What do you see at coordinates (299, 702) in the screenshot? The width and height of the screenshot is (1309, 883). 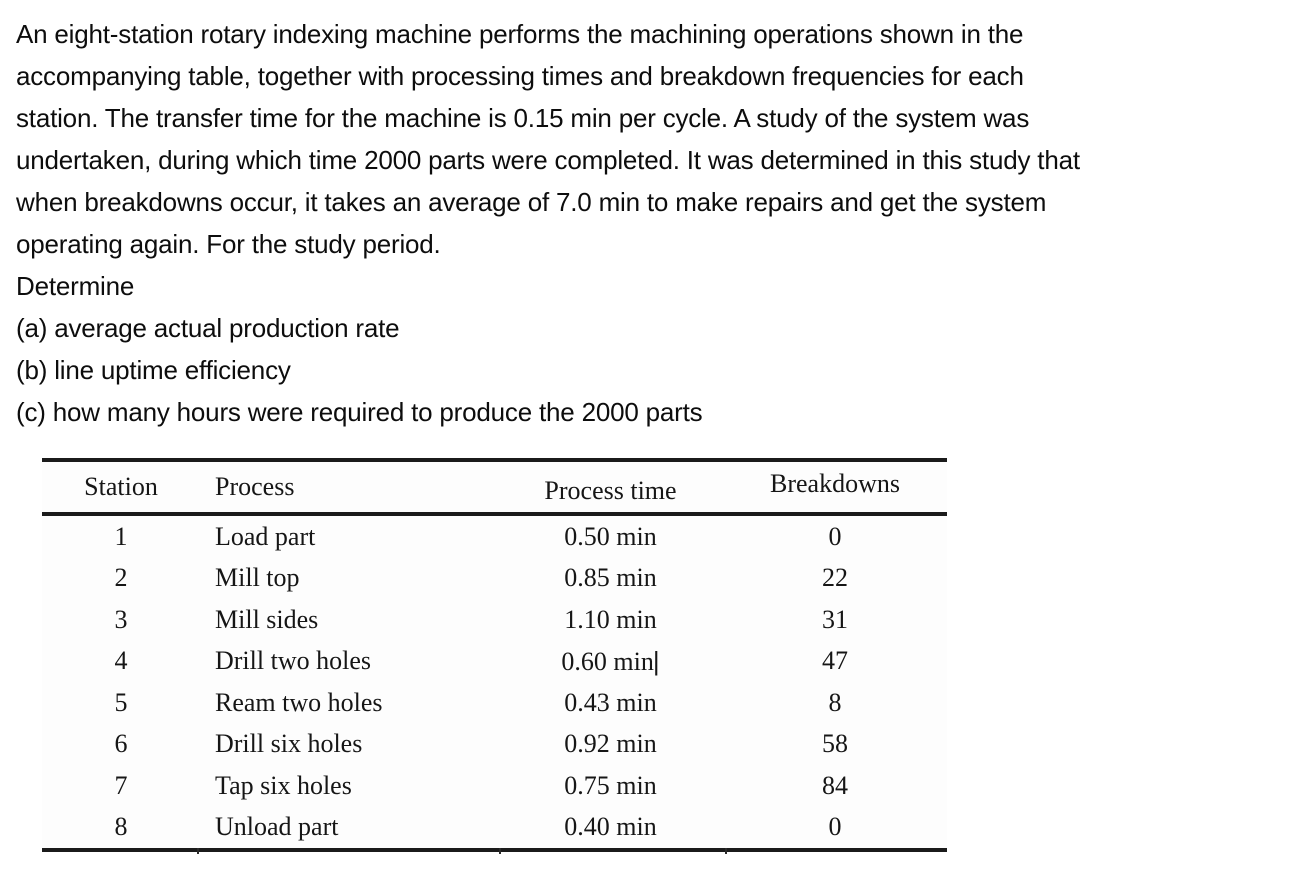 I see `process-cell: Ream two holes` at bounding box center [299, 702].